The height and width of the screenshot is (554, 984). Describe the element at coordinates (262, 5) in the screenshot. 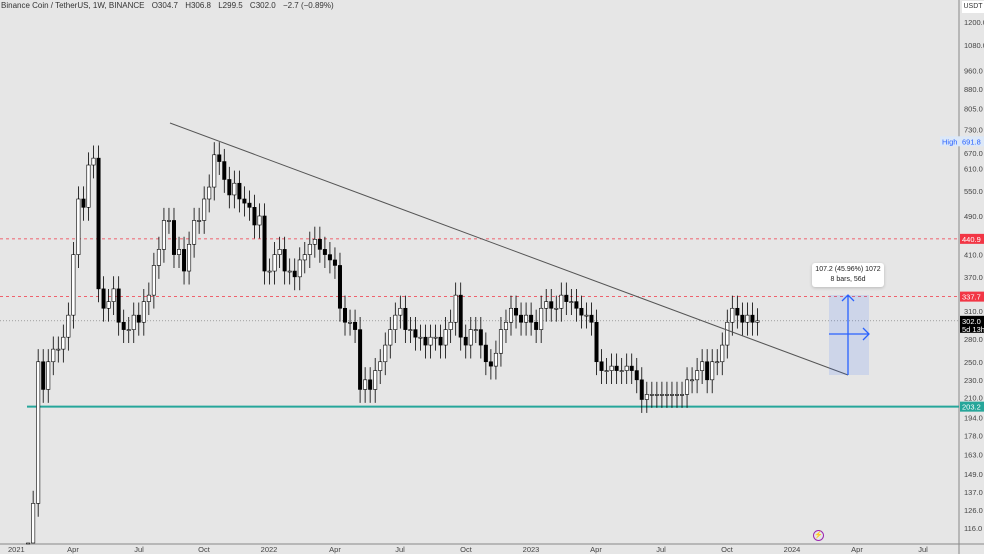

I see `ohlc-close: C302.0` at that location.